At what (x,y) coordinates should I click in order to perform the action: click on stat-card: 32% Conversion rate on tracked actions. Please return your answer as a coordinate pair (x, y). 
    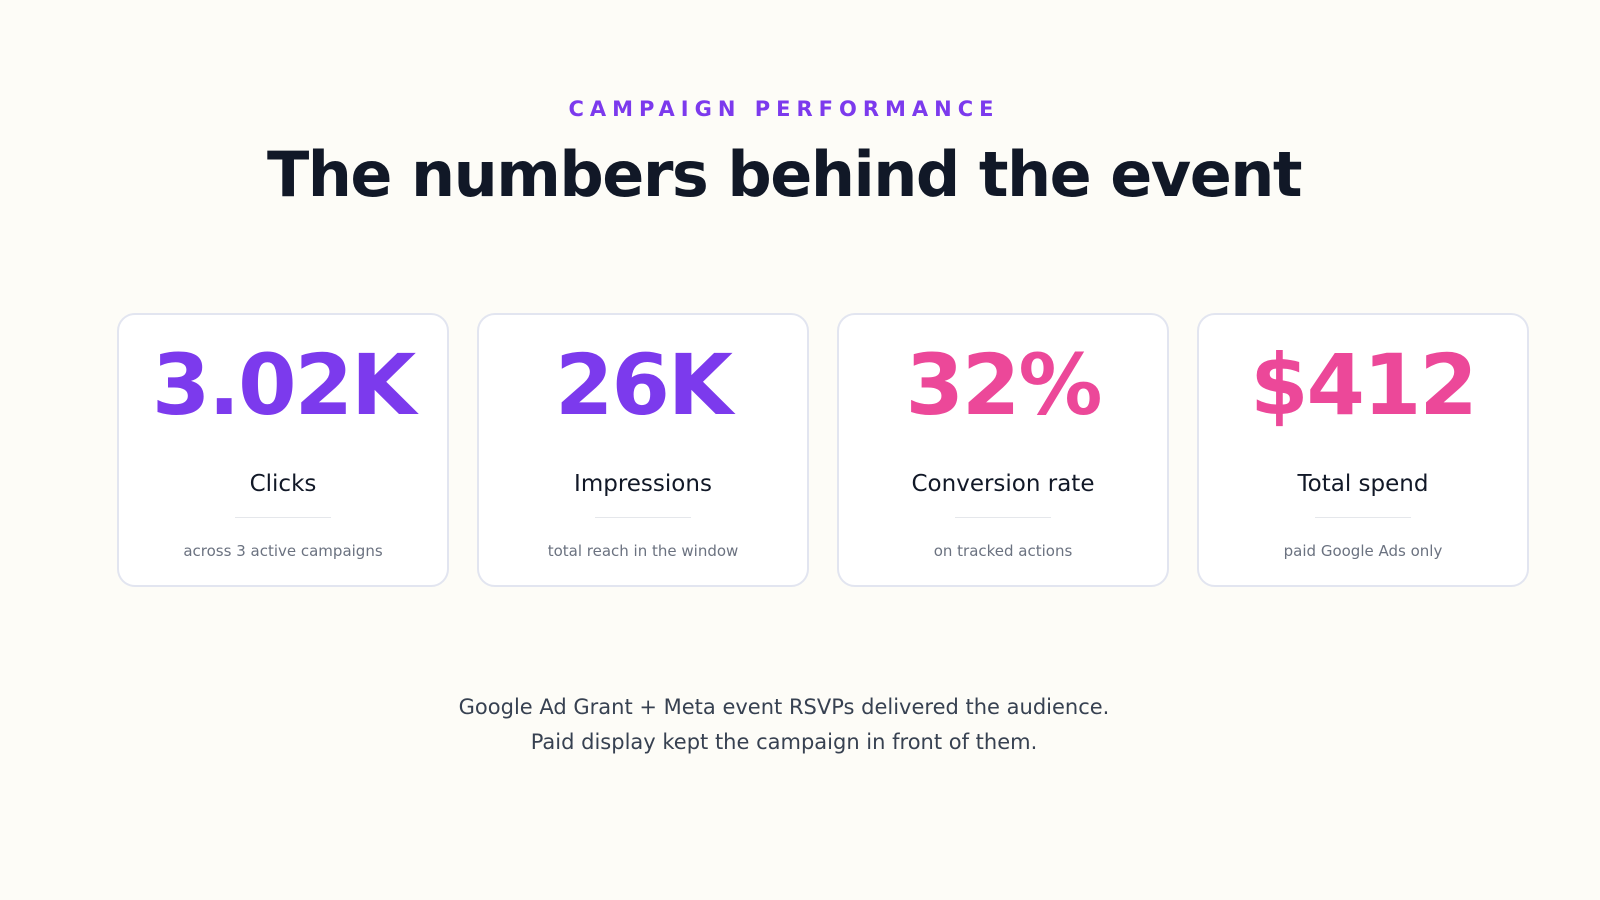
    Looking at the image, I should click on (1003, 450).